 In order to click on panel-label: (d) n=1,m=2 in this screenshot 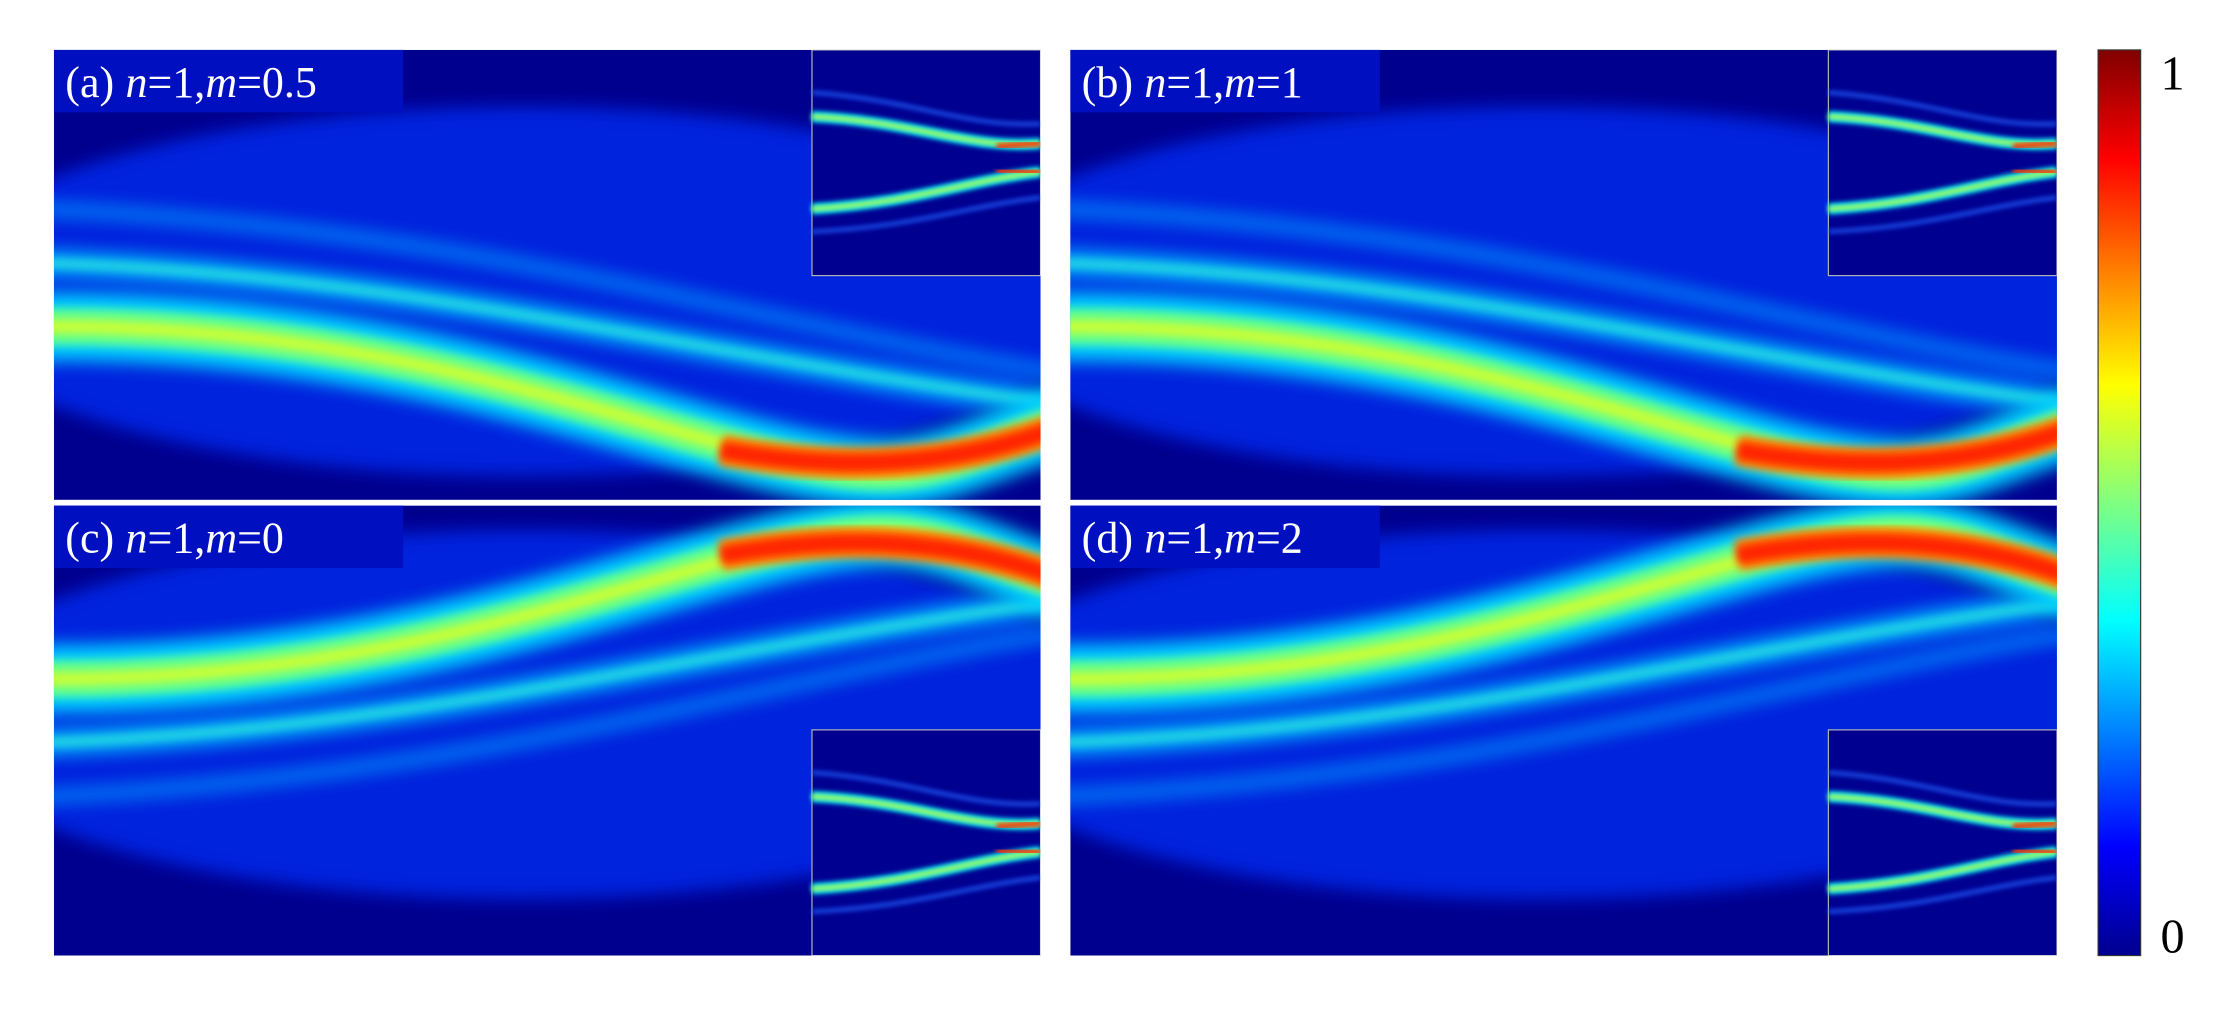, I will do `click(1192, 537)`.